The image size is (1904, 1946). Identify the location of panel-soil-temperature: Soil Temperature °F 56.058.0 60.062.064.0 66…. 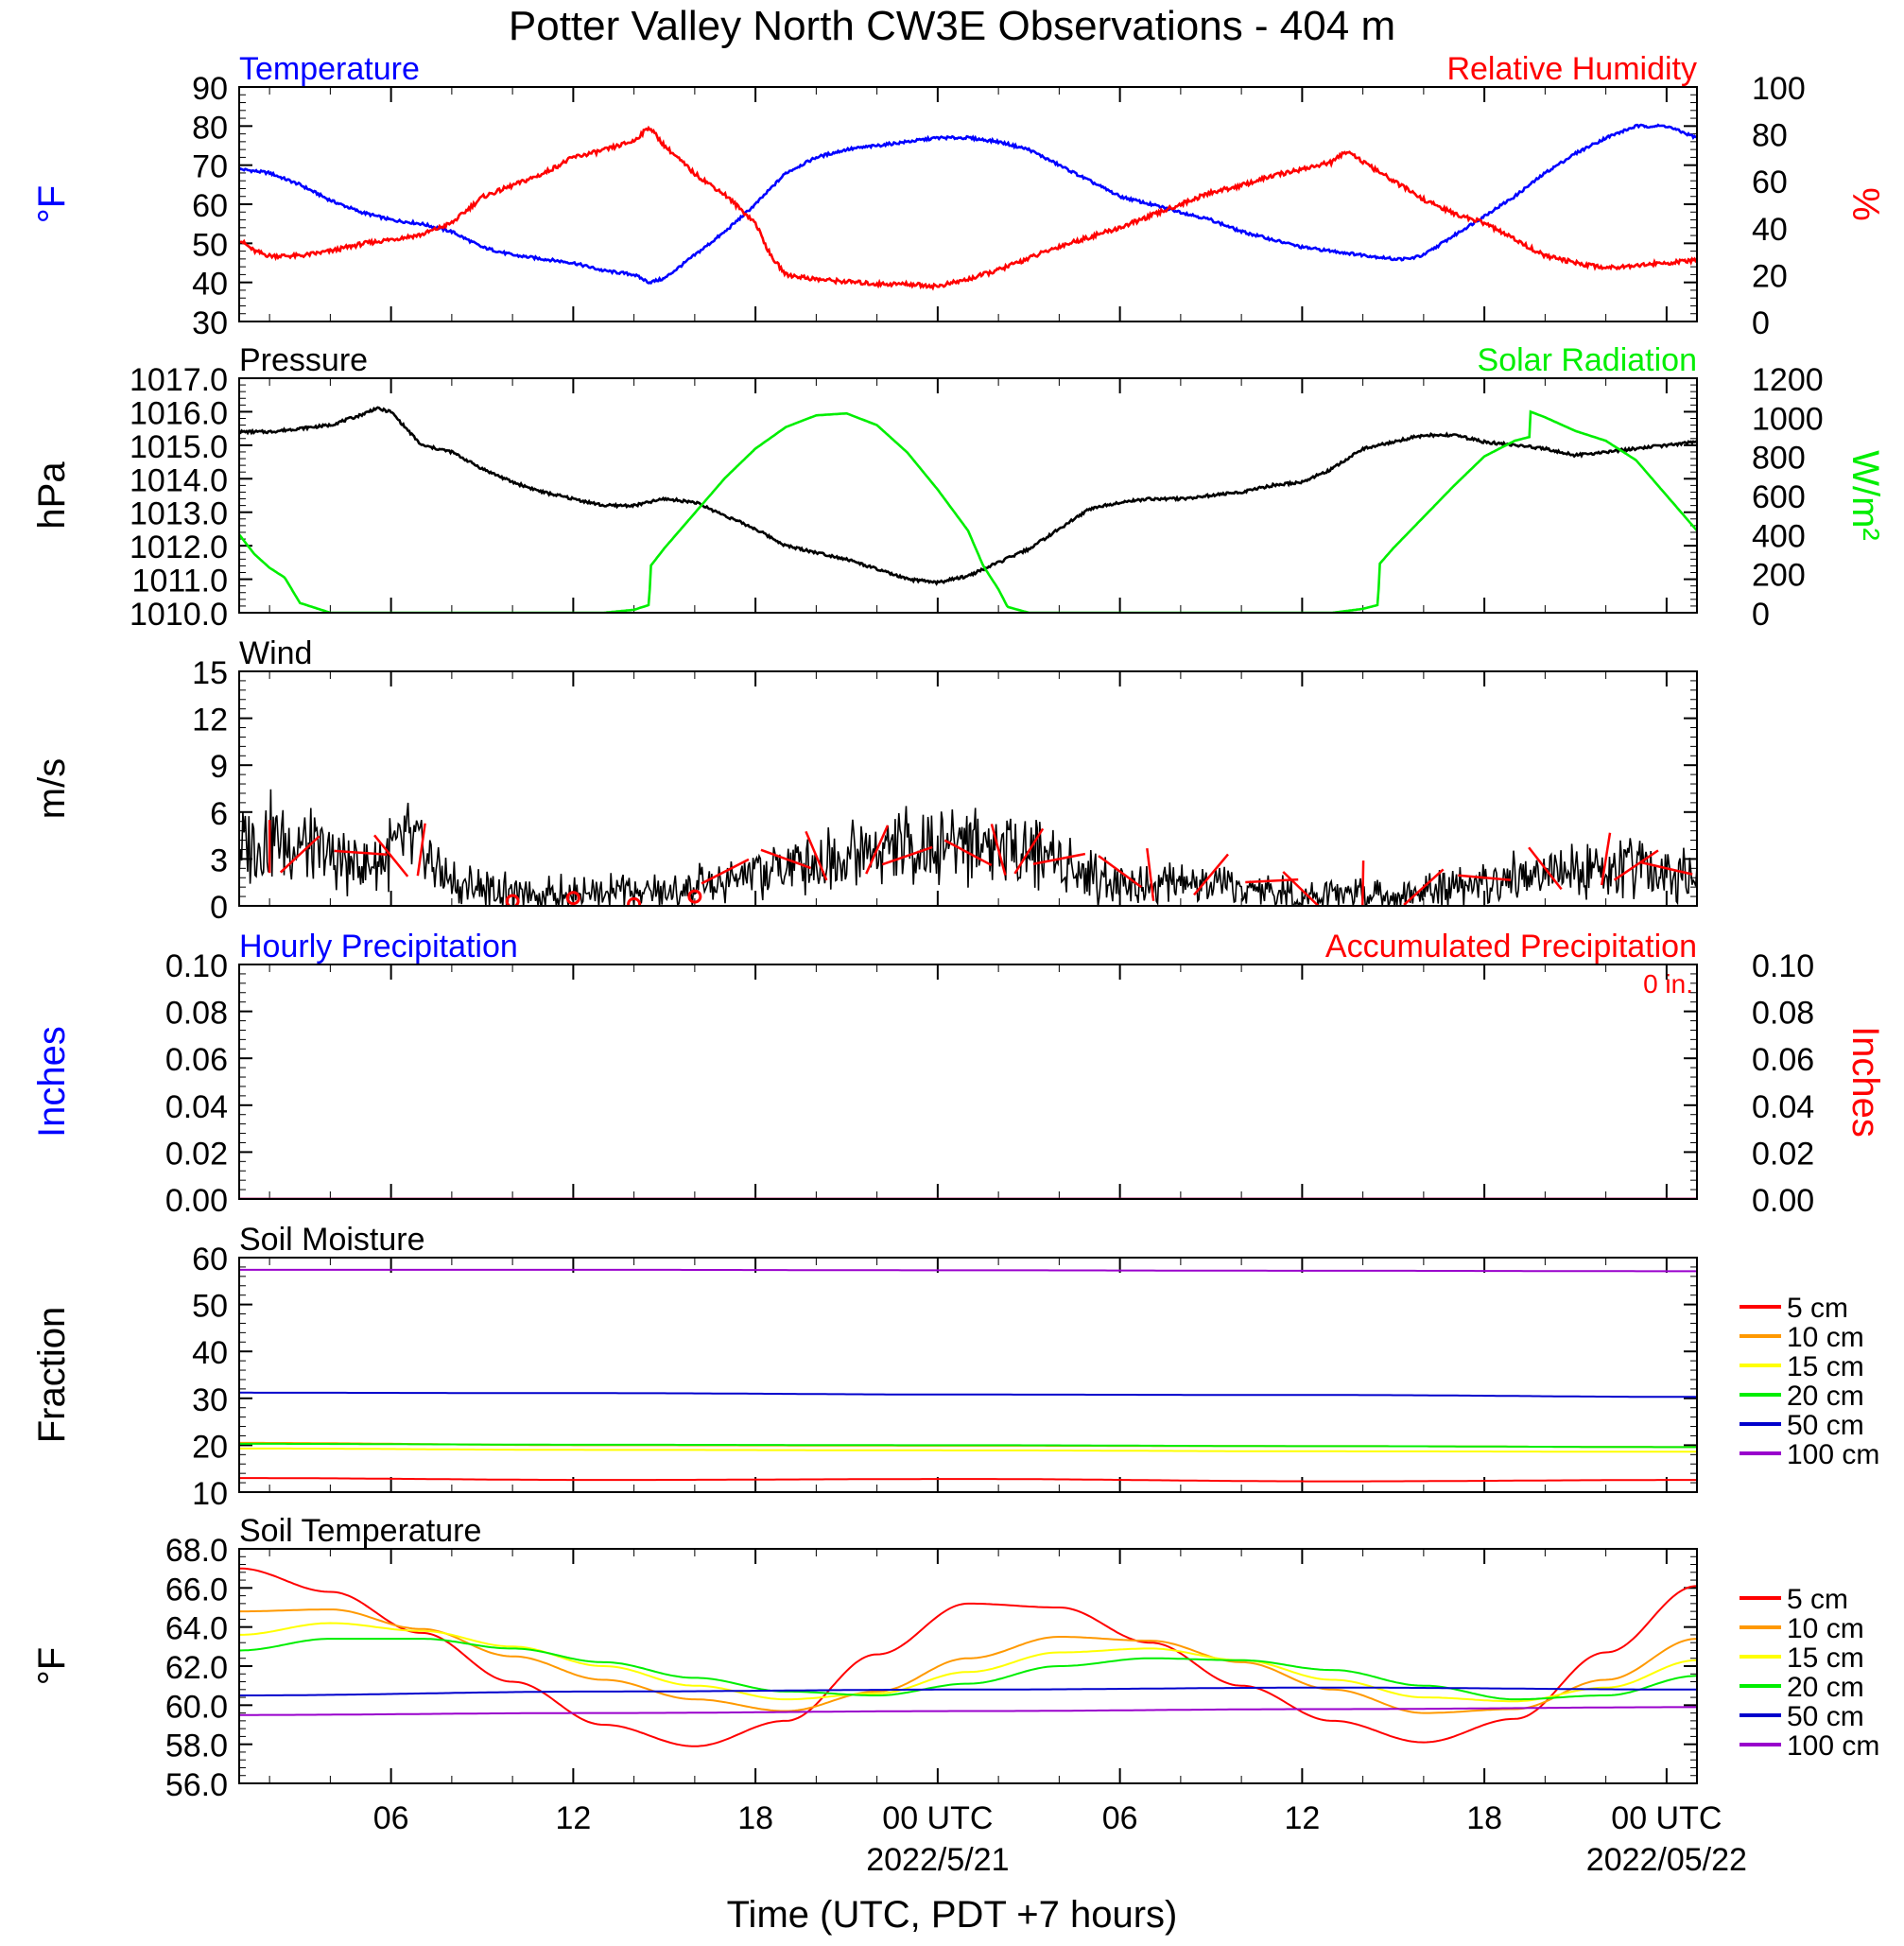
(955, 1658).